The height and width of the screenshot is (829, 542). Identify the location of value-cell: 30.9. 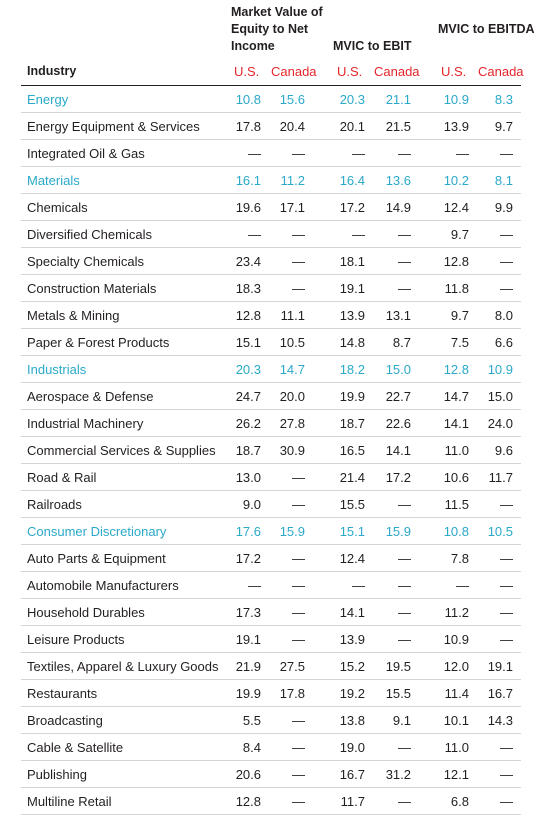
(292, 450).